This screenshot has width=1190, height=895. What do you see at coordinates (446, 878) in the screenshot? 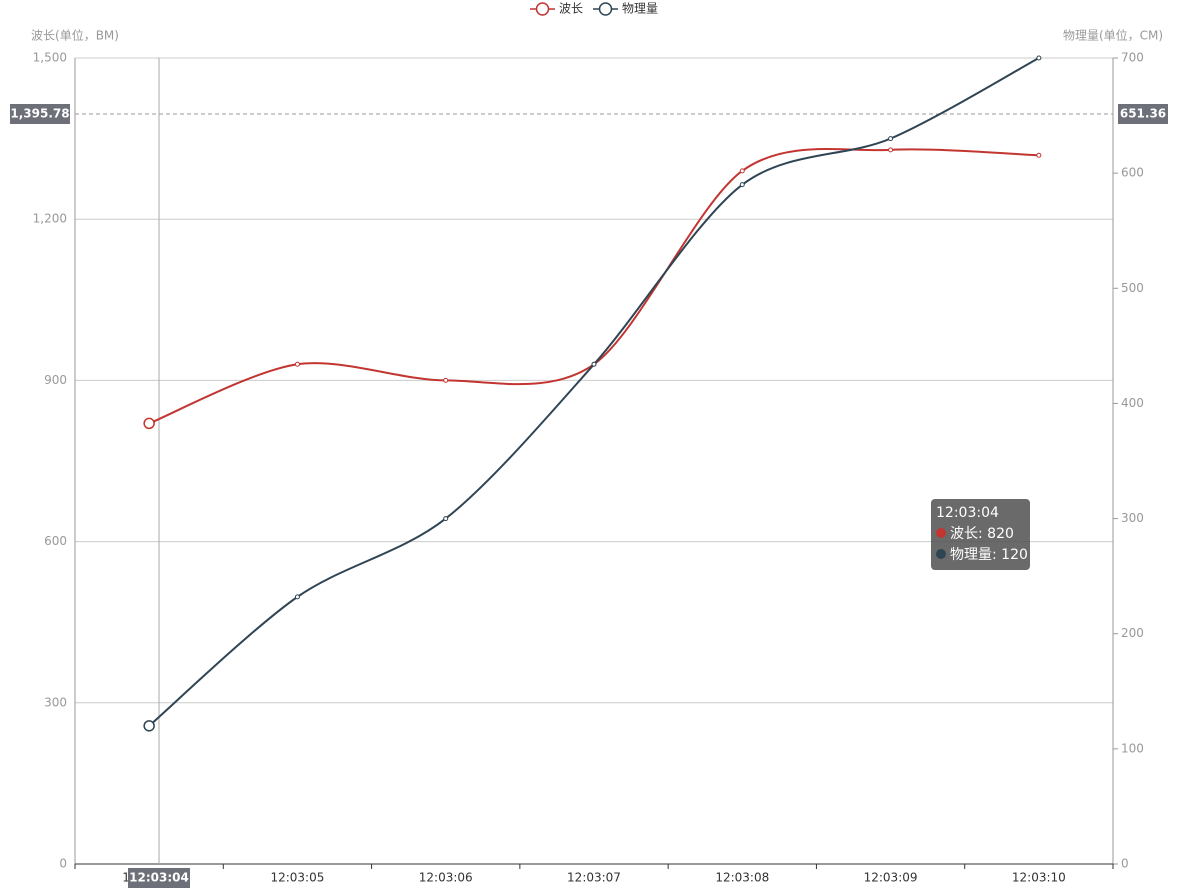
I see `x-tick-label: 12:03:06` at bounding box center [446, 878].